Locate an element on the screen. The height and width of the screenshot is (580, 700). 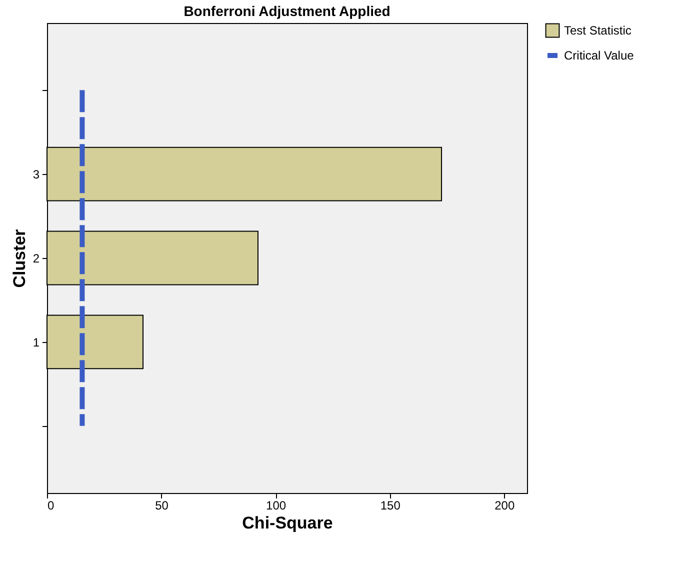
chart-title: Bonferroni Adjustment Applied is located at coordinates (287, 11).